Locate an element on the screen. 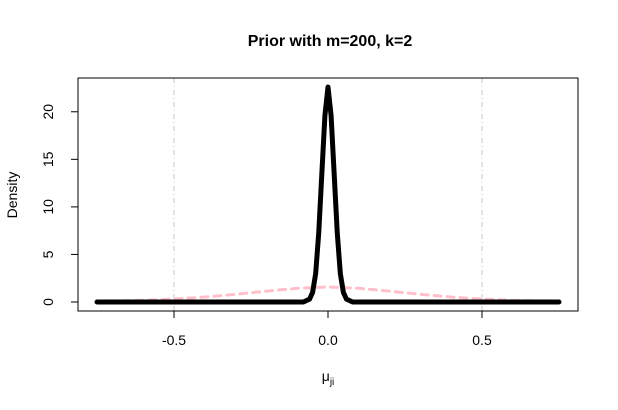  x-tick-label-2: 0.0 is located at coordinates (328, 340).